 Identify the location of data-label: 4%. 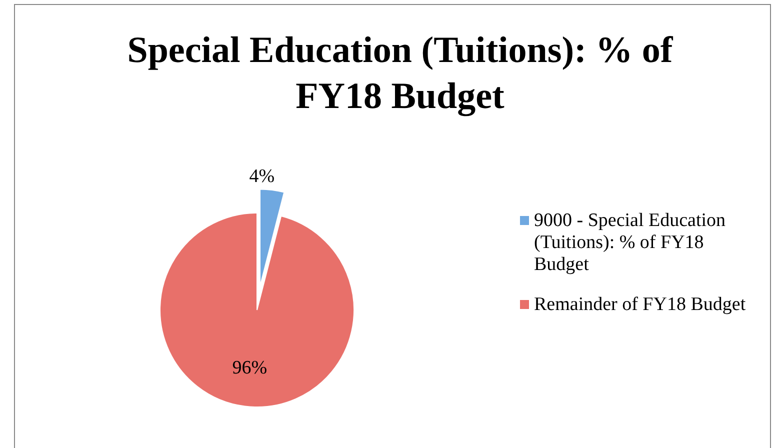
(262, 177).